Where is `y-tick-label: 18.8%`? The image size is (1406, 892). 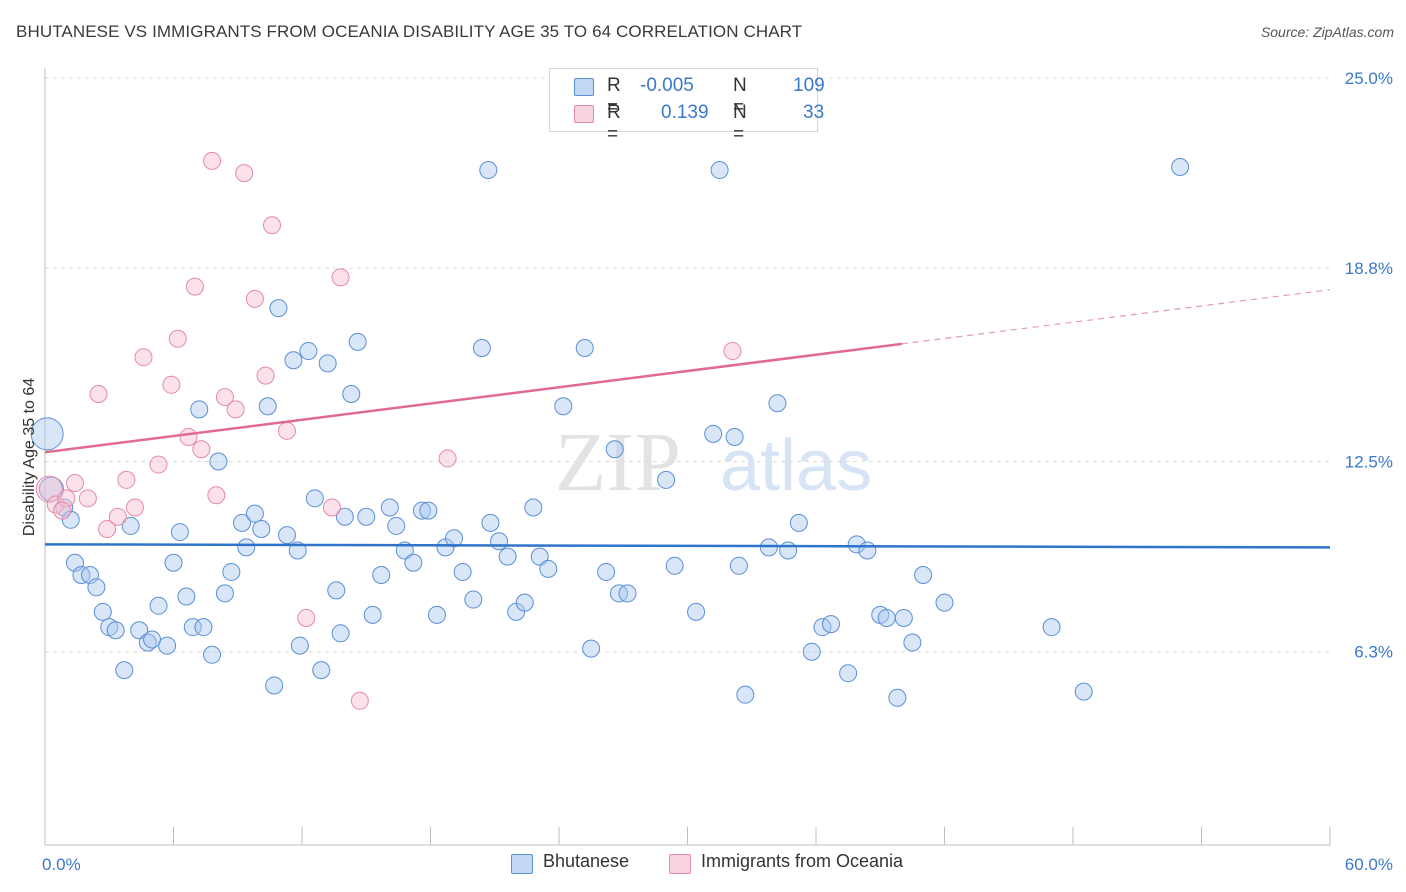
y-tick-label: 18.8% is located at coordinates (1369, 268).